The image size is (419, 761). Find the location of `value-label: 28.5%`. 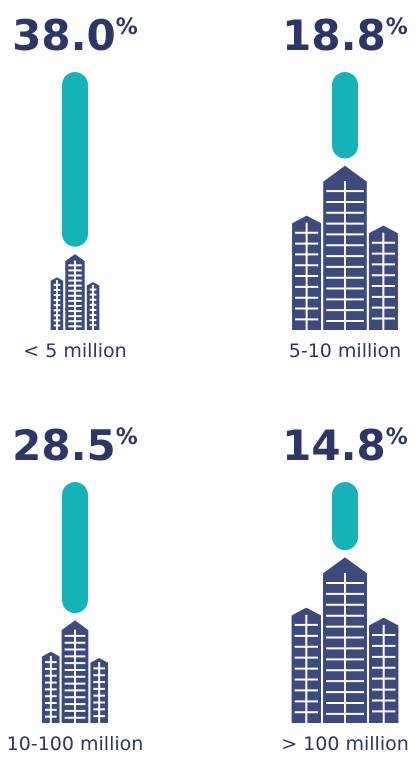

value-label: 28.5% is located at coordinates (75, 445).